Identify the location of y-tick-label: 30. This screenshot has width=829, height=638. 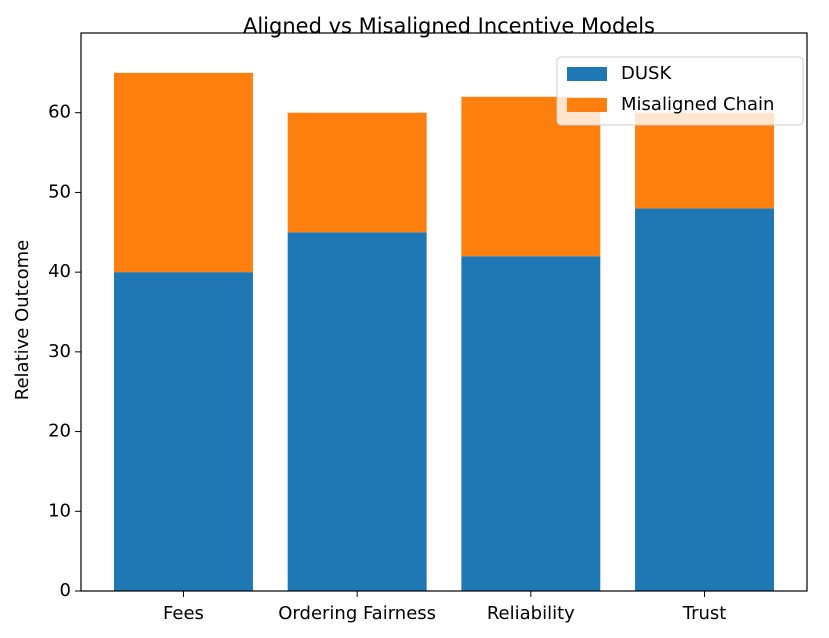
(59, 351).